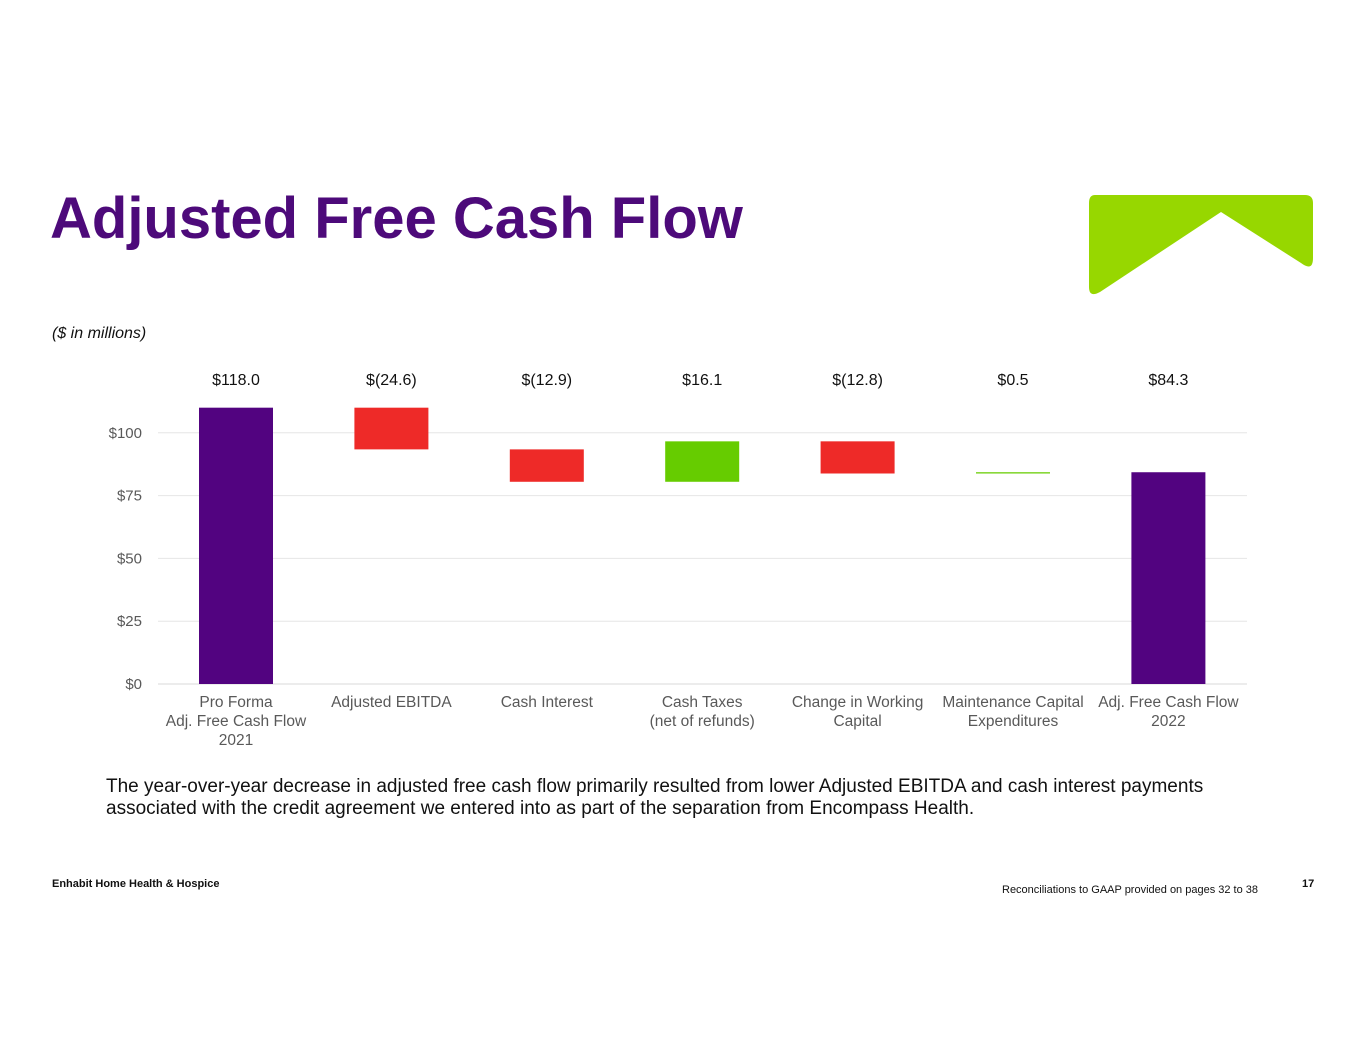 The image size is (1365, 1055). Describe the element at coordinates (1168, 380) in the screenshot. I see `data-label: $84.3` at that location.